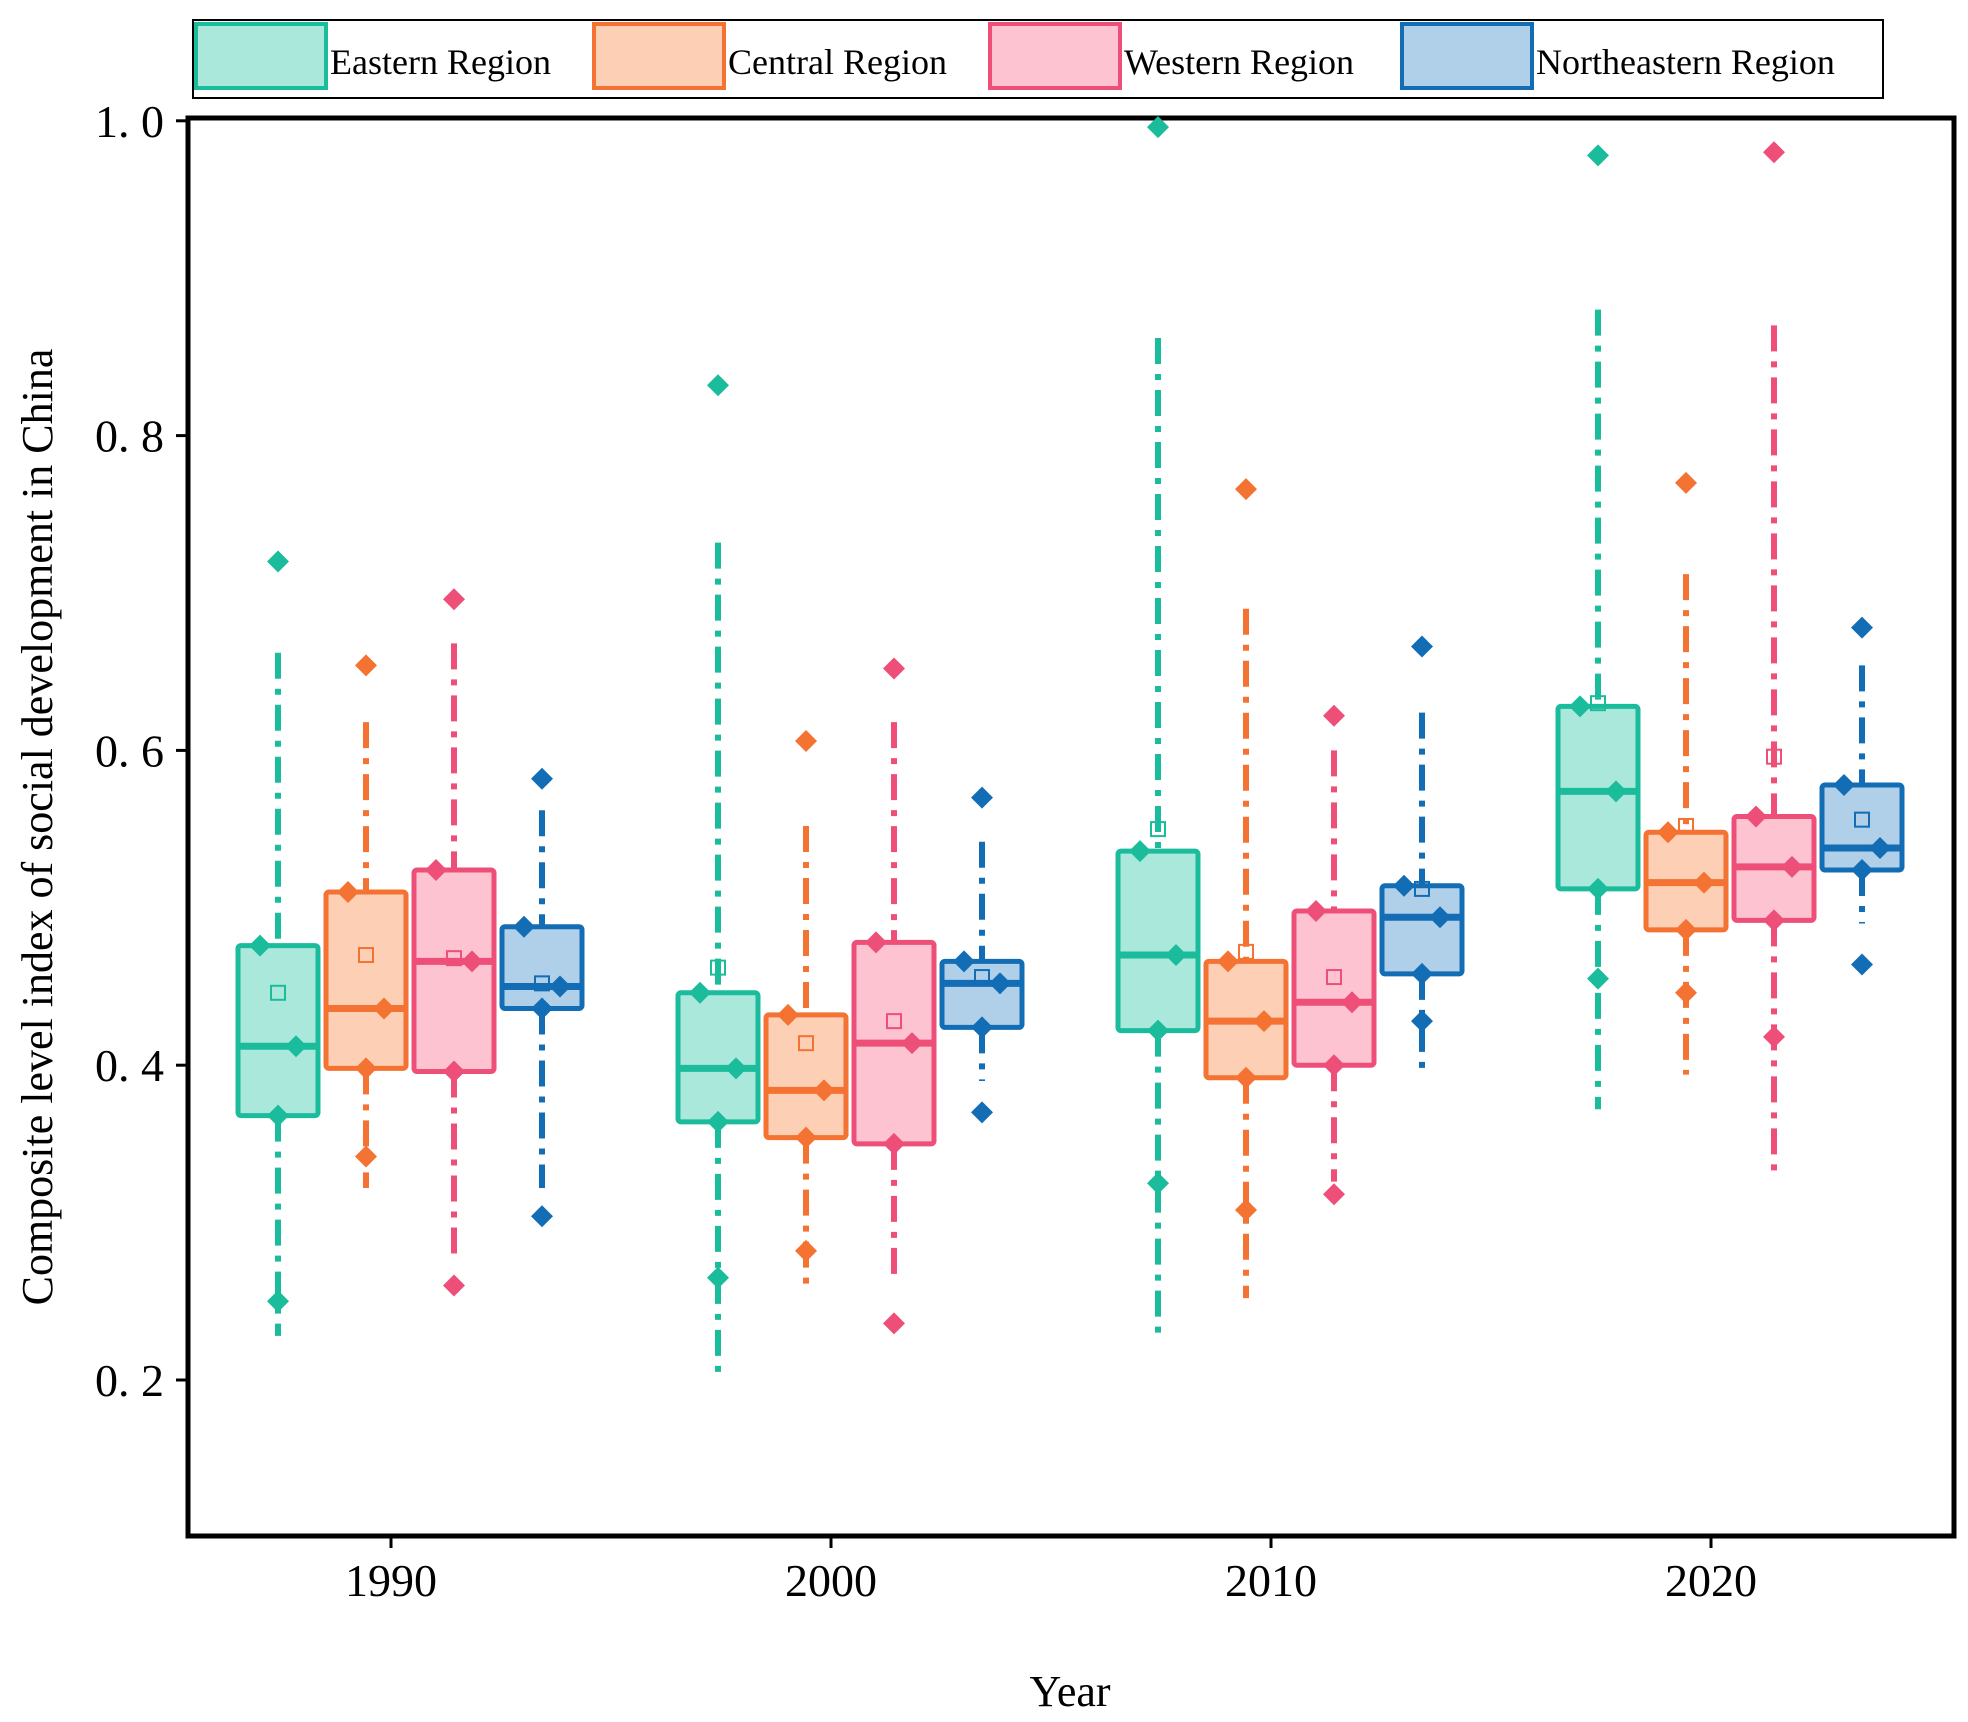 The image size is (1968, 1722). I want to click on box-central-region-2020, so click(1686, 773).